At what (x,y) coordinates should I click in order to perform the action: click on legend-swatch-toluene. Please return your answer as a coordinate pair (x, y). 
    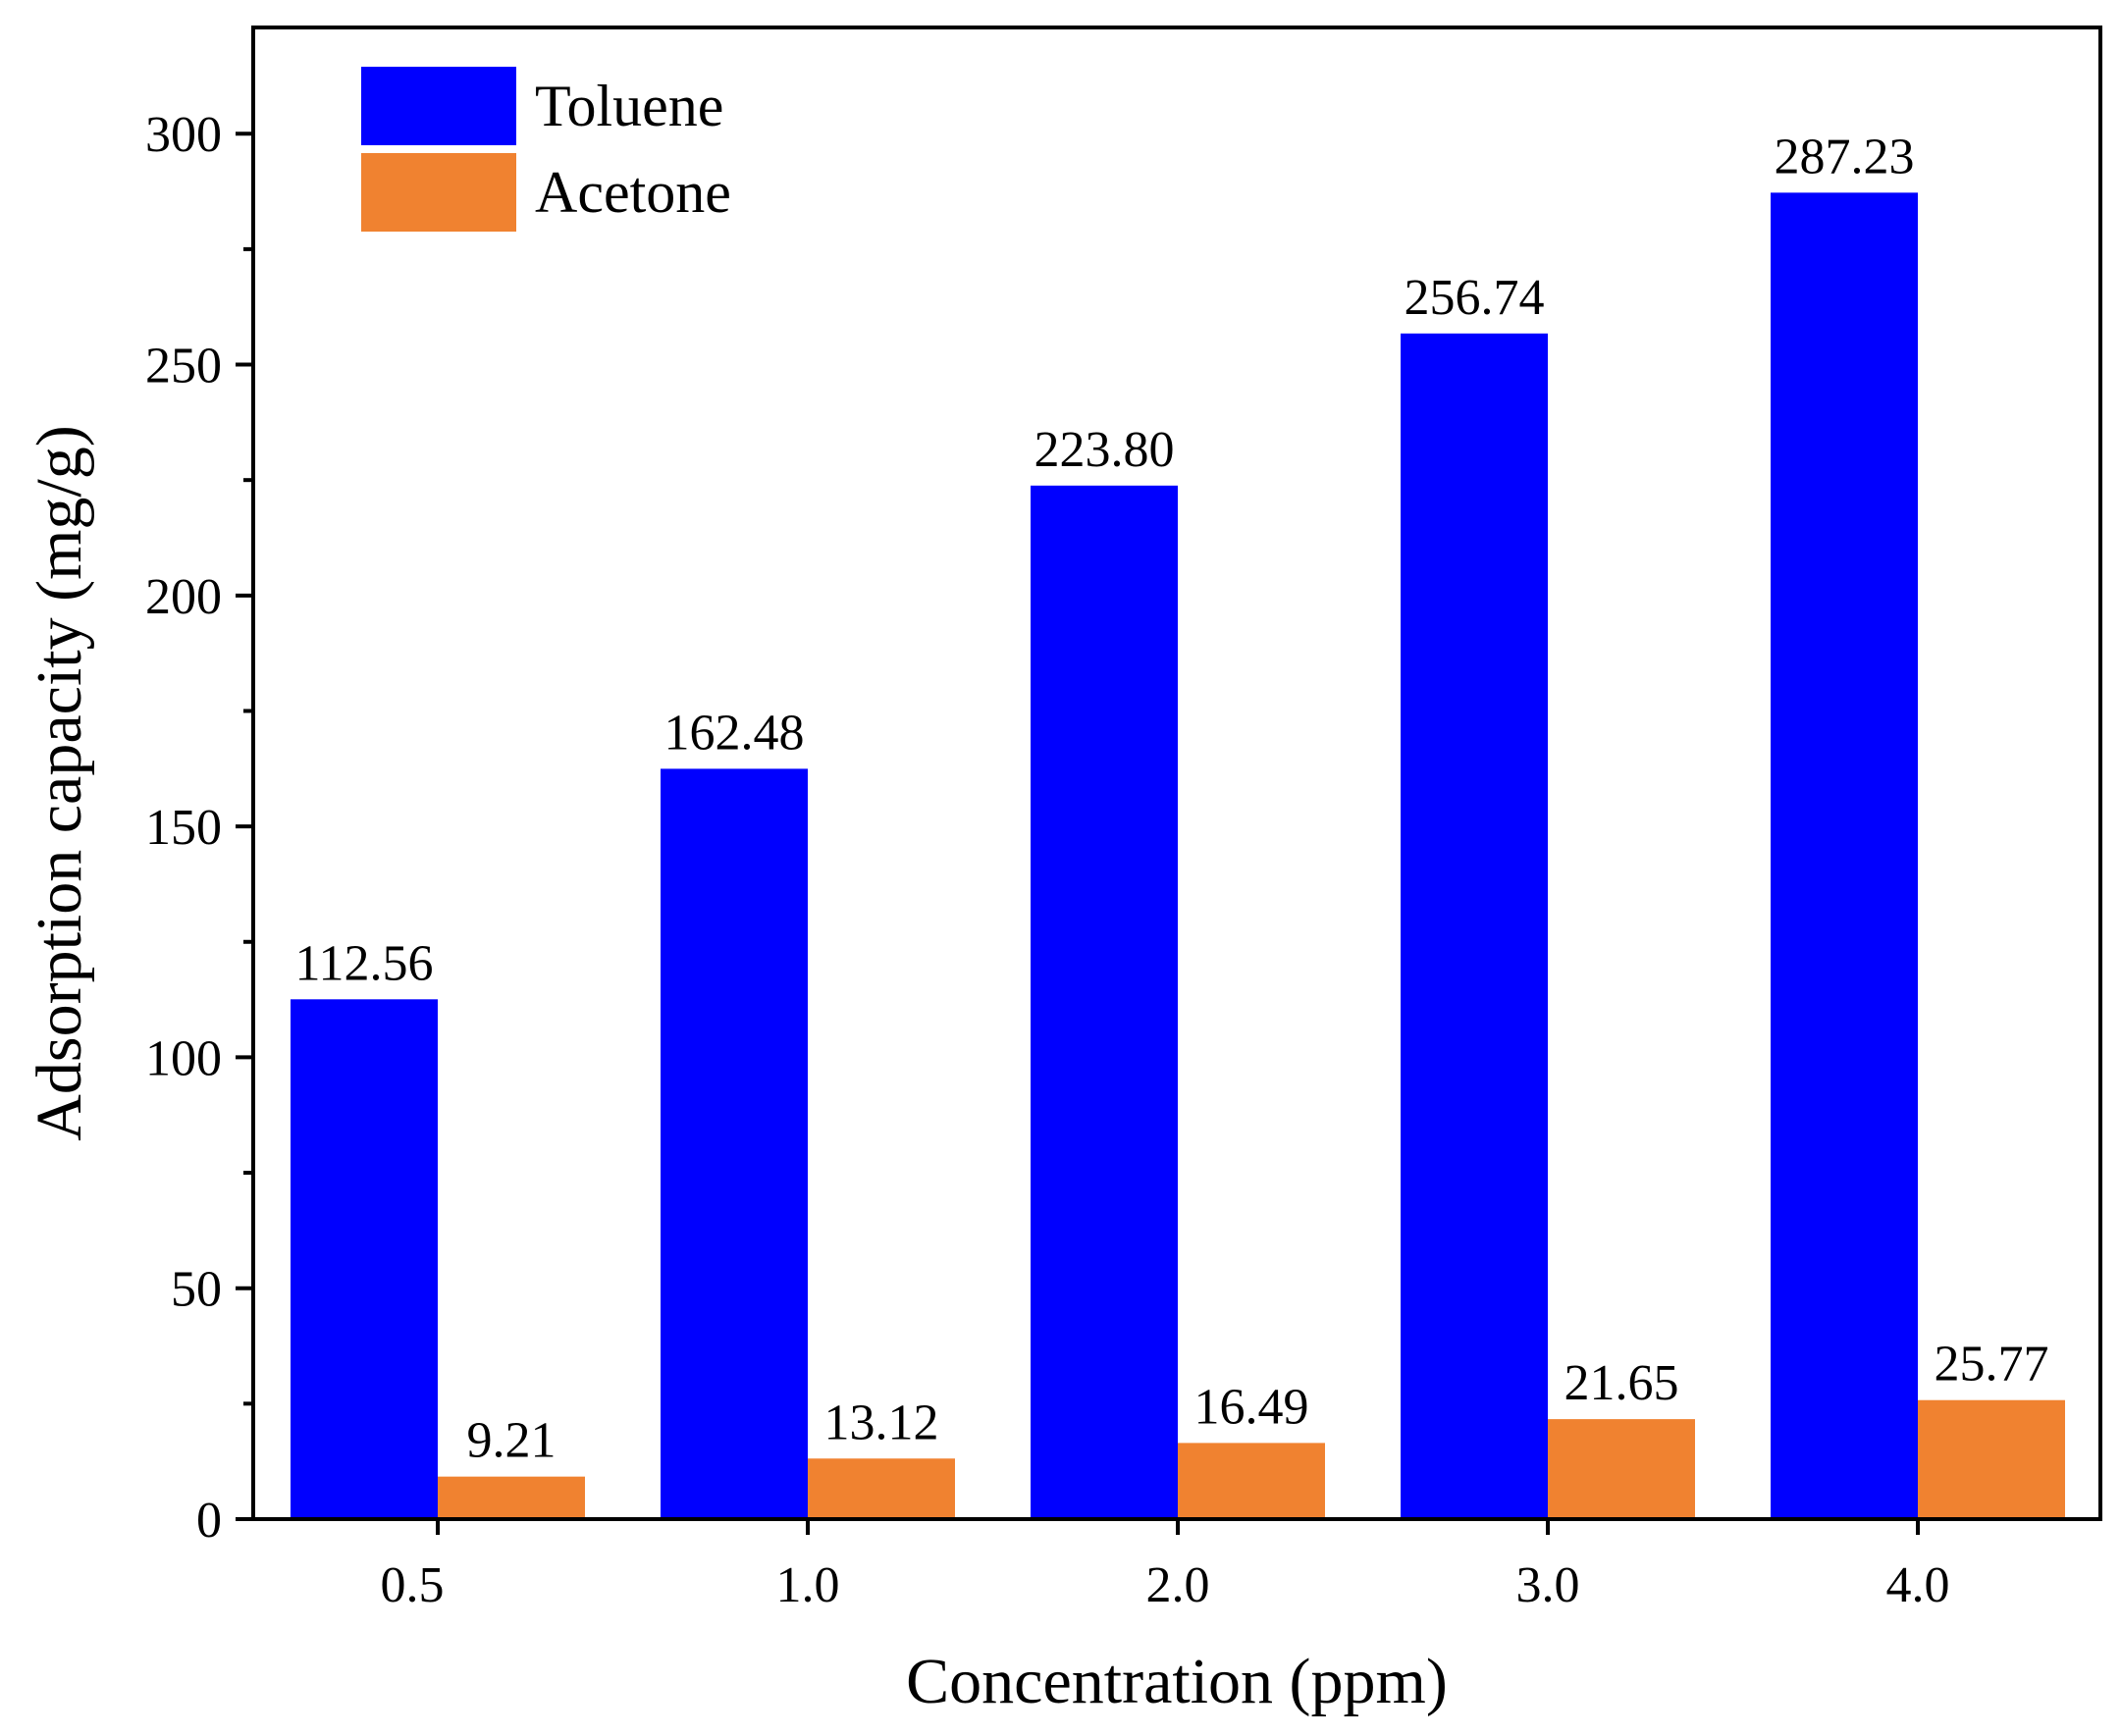
    Looking at the image, I should click on (438, 106).